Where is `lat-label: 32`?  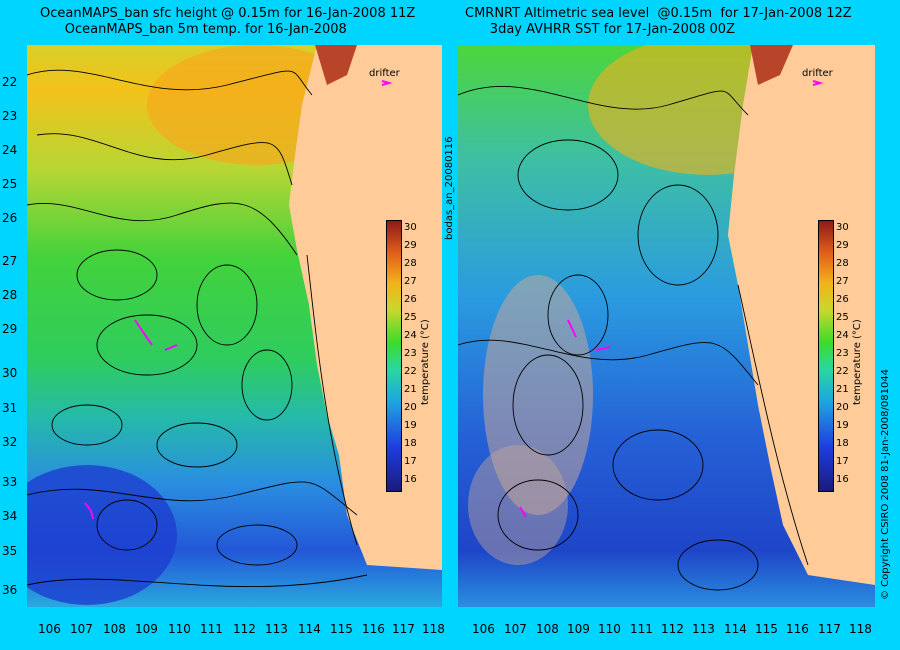
lat-label: 32 is located at coordinates (10, 442).